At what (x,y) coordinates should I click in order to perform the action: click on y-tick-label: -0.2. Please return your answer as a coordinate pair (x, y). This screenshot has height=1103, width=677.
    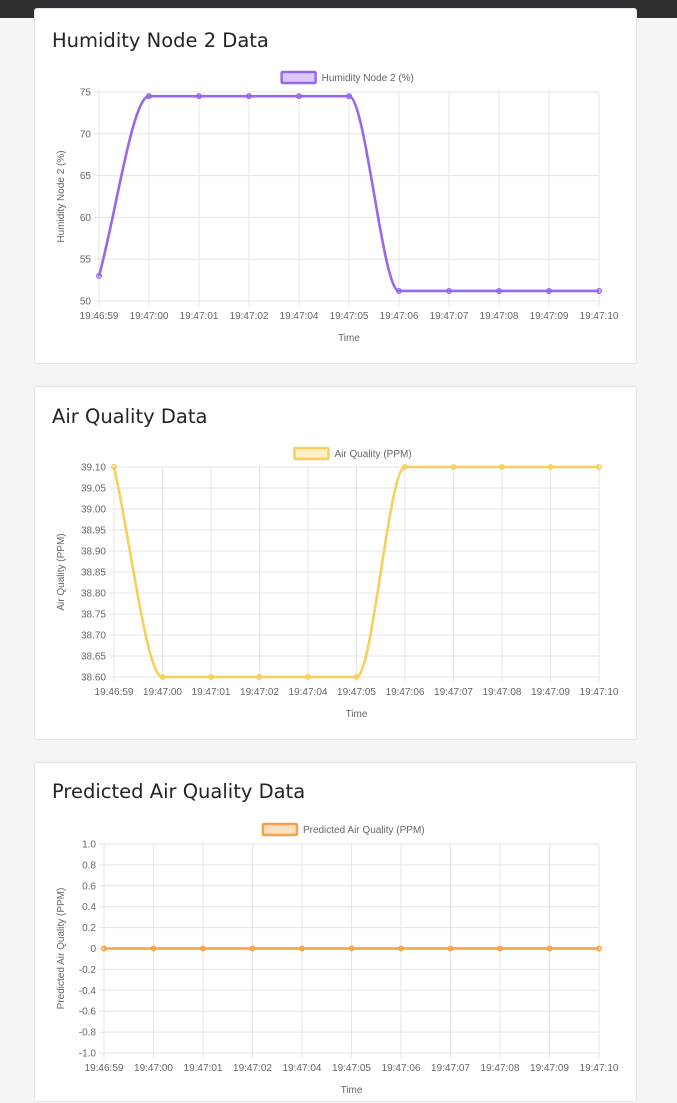
    Looking at the image, I should click on (88, 970).